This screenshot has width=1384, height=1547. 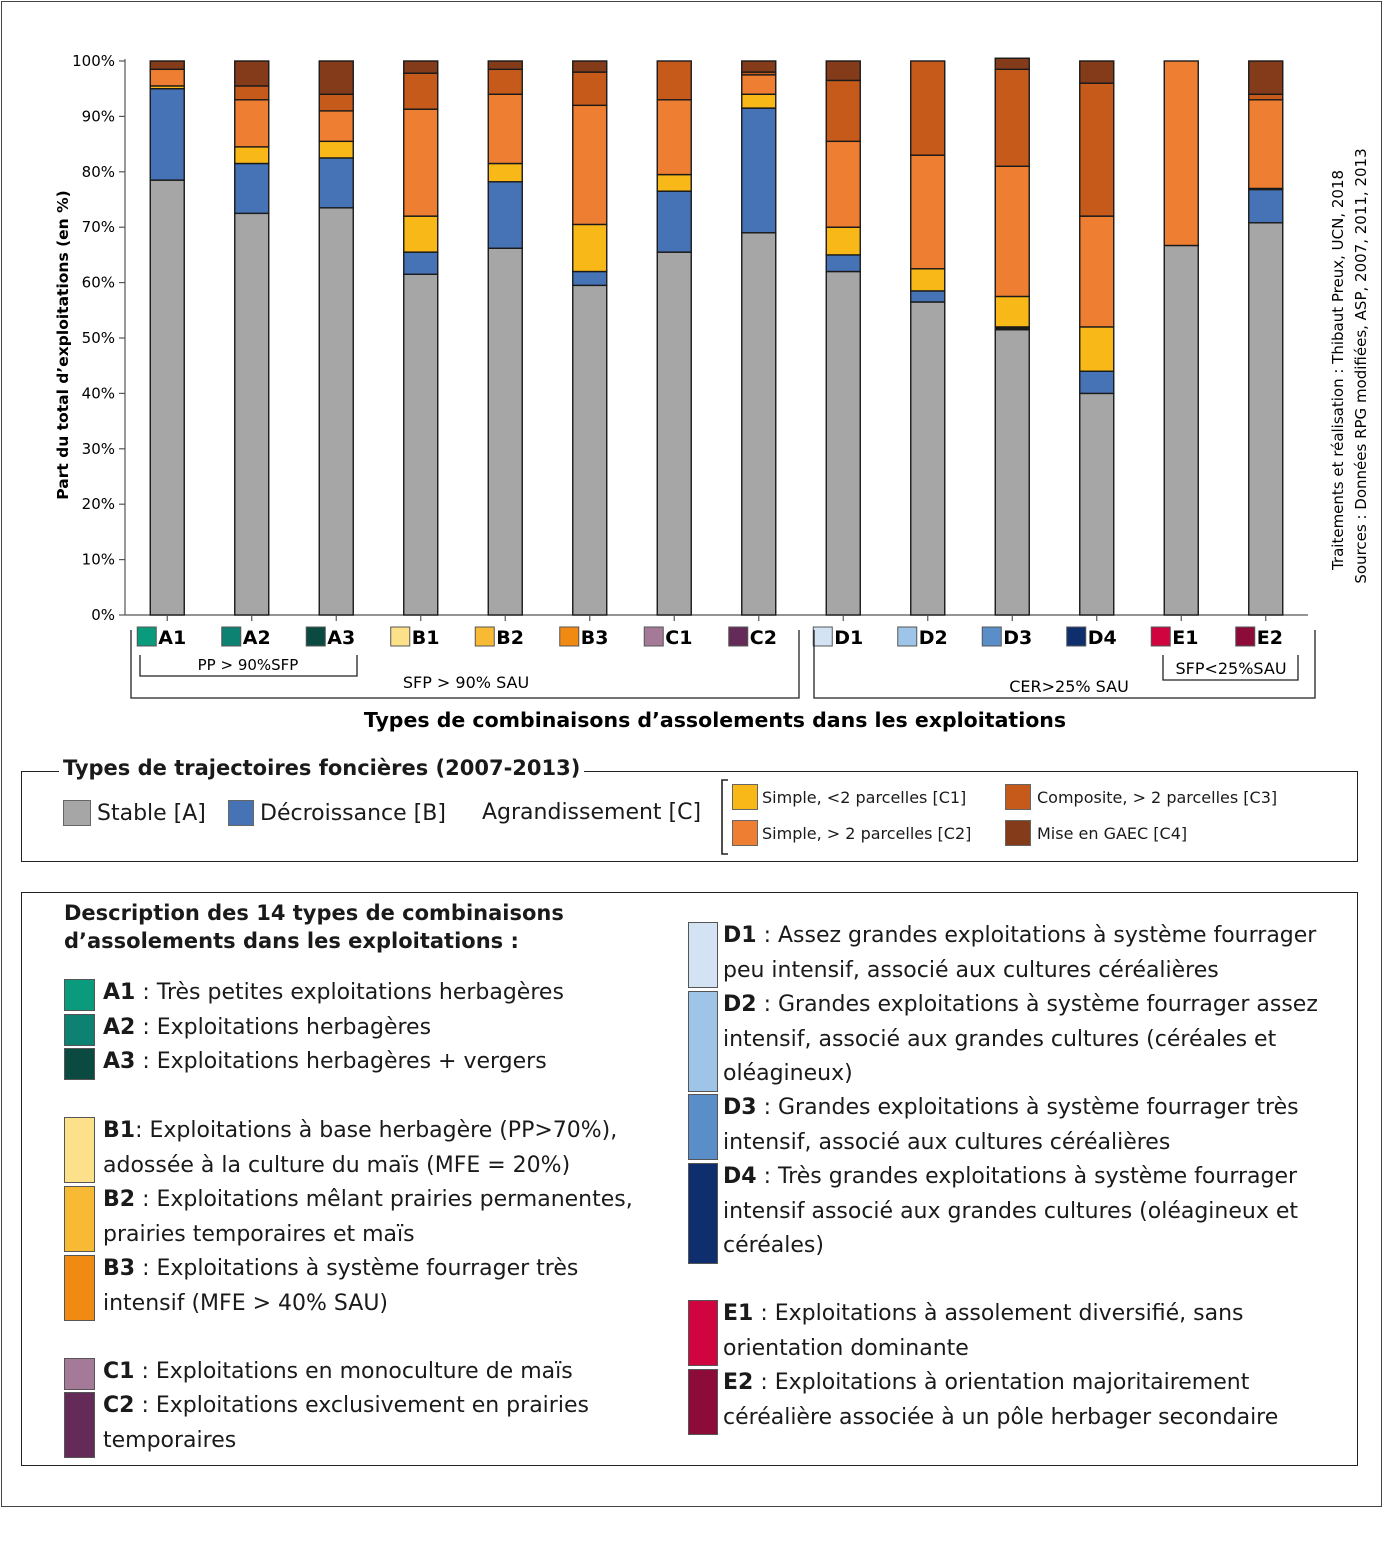 What do you see at coordinates (591, 812) in the screenshot?
I see `legend-agrandissement: Agrandissement [C]` at bounding box center [591, 812].